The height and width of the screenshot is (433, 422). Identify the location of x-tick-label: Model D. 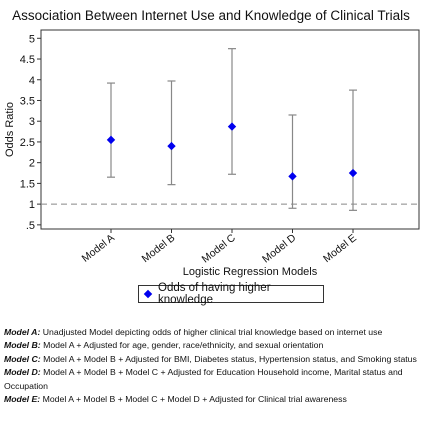
(279, 249).